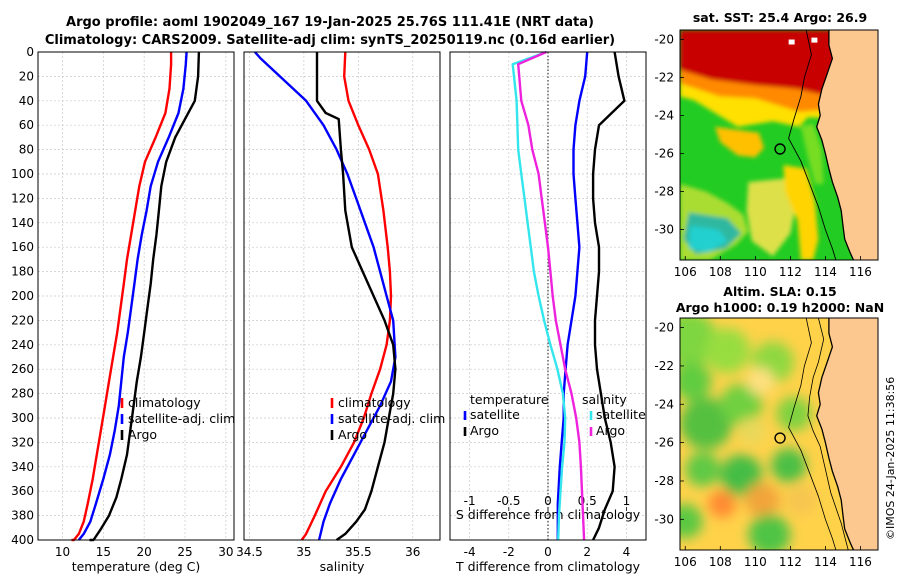  What do you see at coordinates (508, 501) in the screenshot?
I see `s-tick-label: -0.5` at bounding box center [508, 501].